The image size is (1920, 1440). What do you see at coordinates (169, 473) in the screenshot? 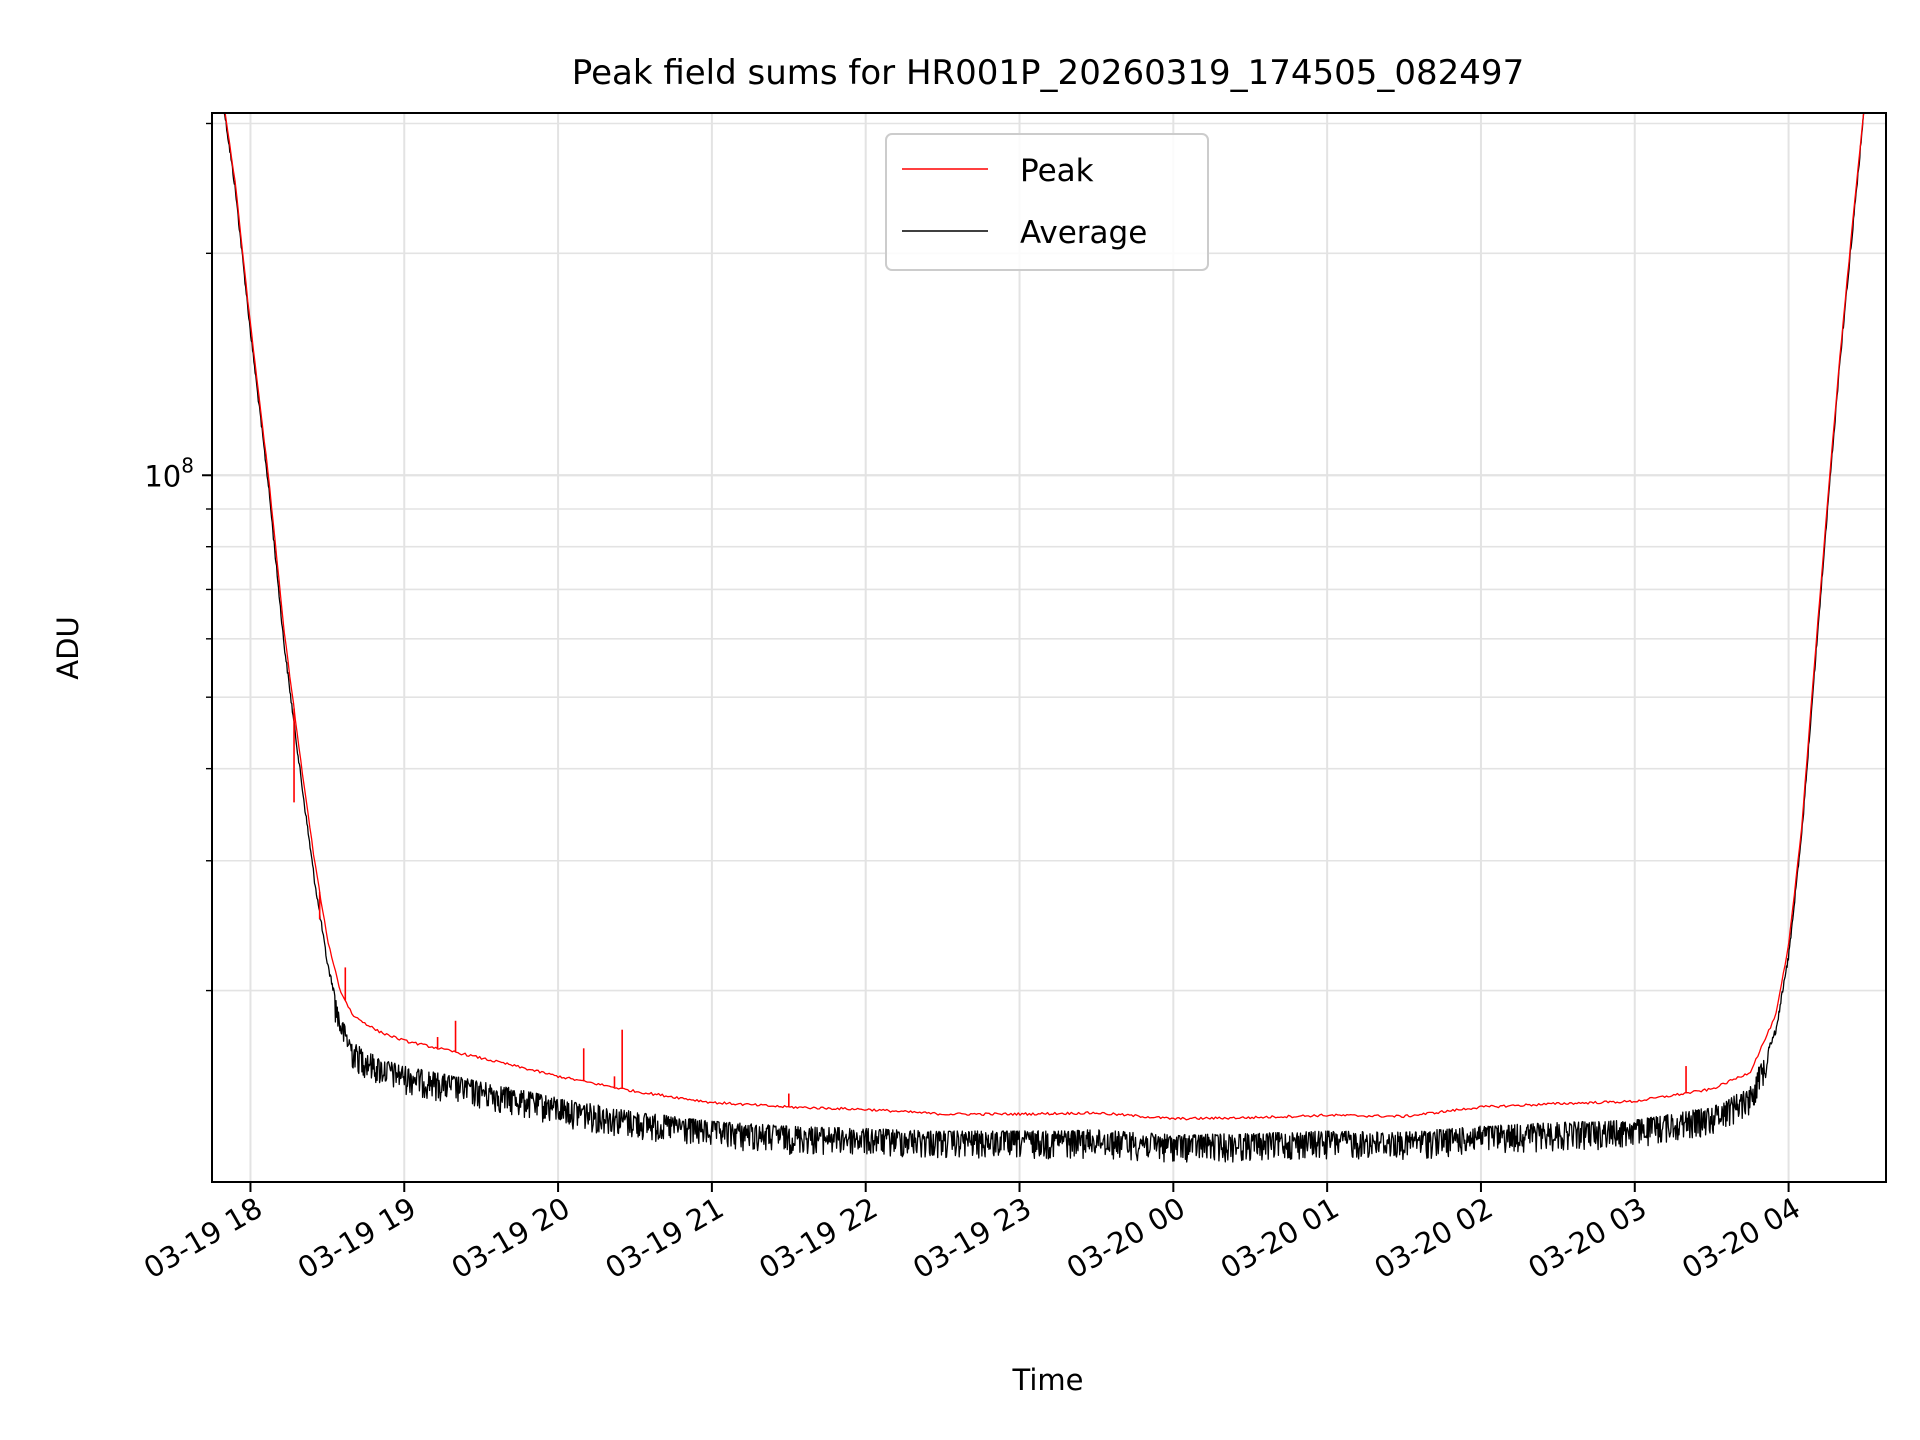
I see `y-tick-label: 108` at bounding box center [169, 473].